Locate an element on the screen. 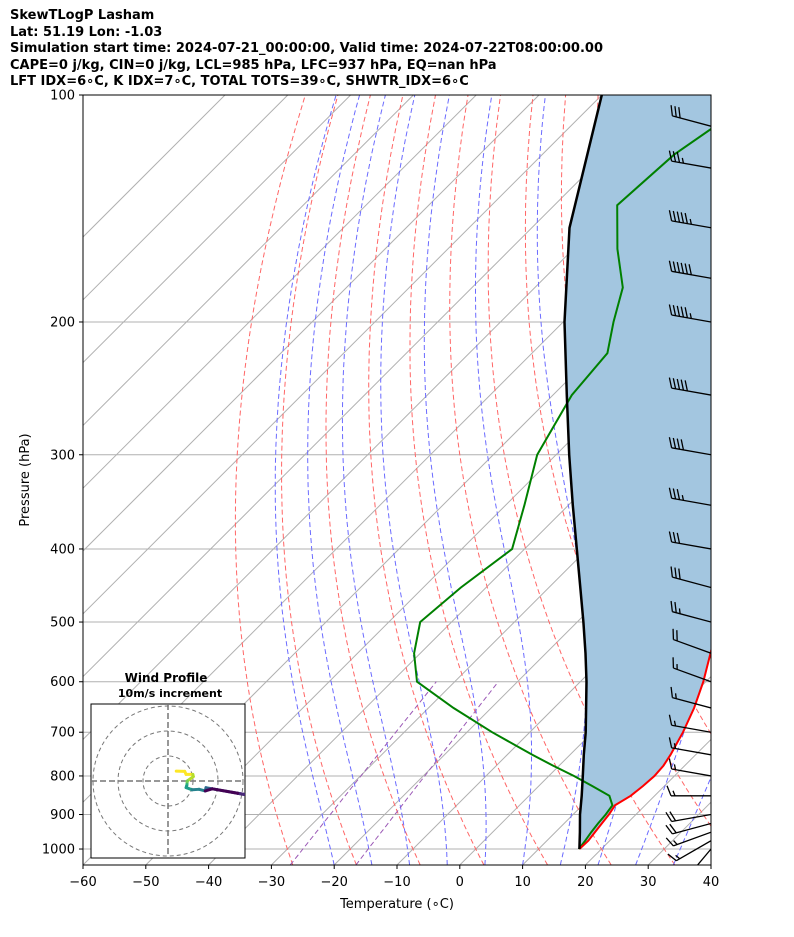  y-tick-label: 200 is located at coordinates (62, 322).